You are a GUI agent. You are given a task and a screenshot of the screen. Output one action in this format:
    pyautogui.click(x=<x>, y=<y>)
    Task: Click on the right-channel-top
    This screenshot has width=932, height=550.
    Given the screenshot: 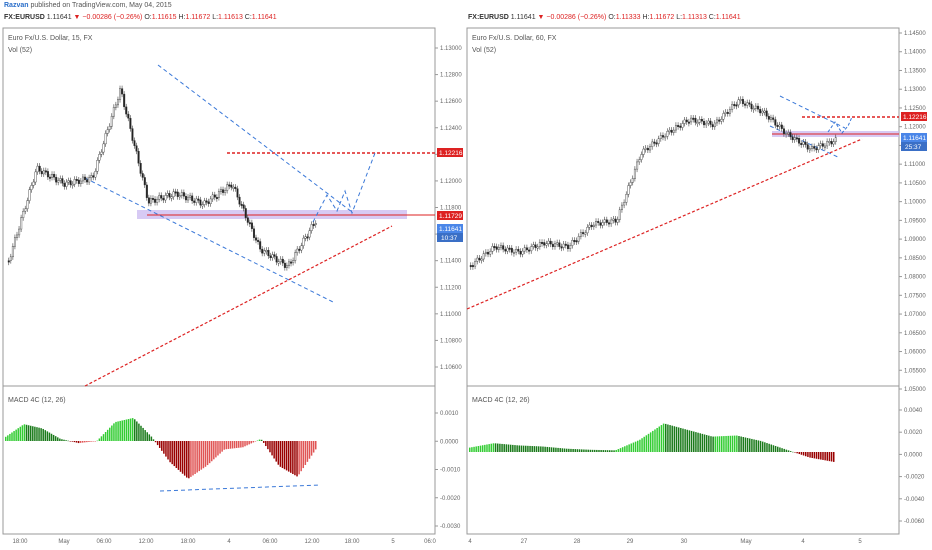 What is the action you would take?
    pyautogui.click(x=812, y=112)
    